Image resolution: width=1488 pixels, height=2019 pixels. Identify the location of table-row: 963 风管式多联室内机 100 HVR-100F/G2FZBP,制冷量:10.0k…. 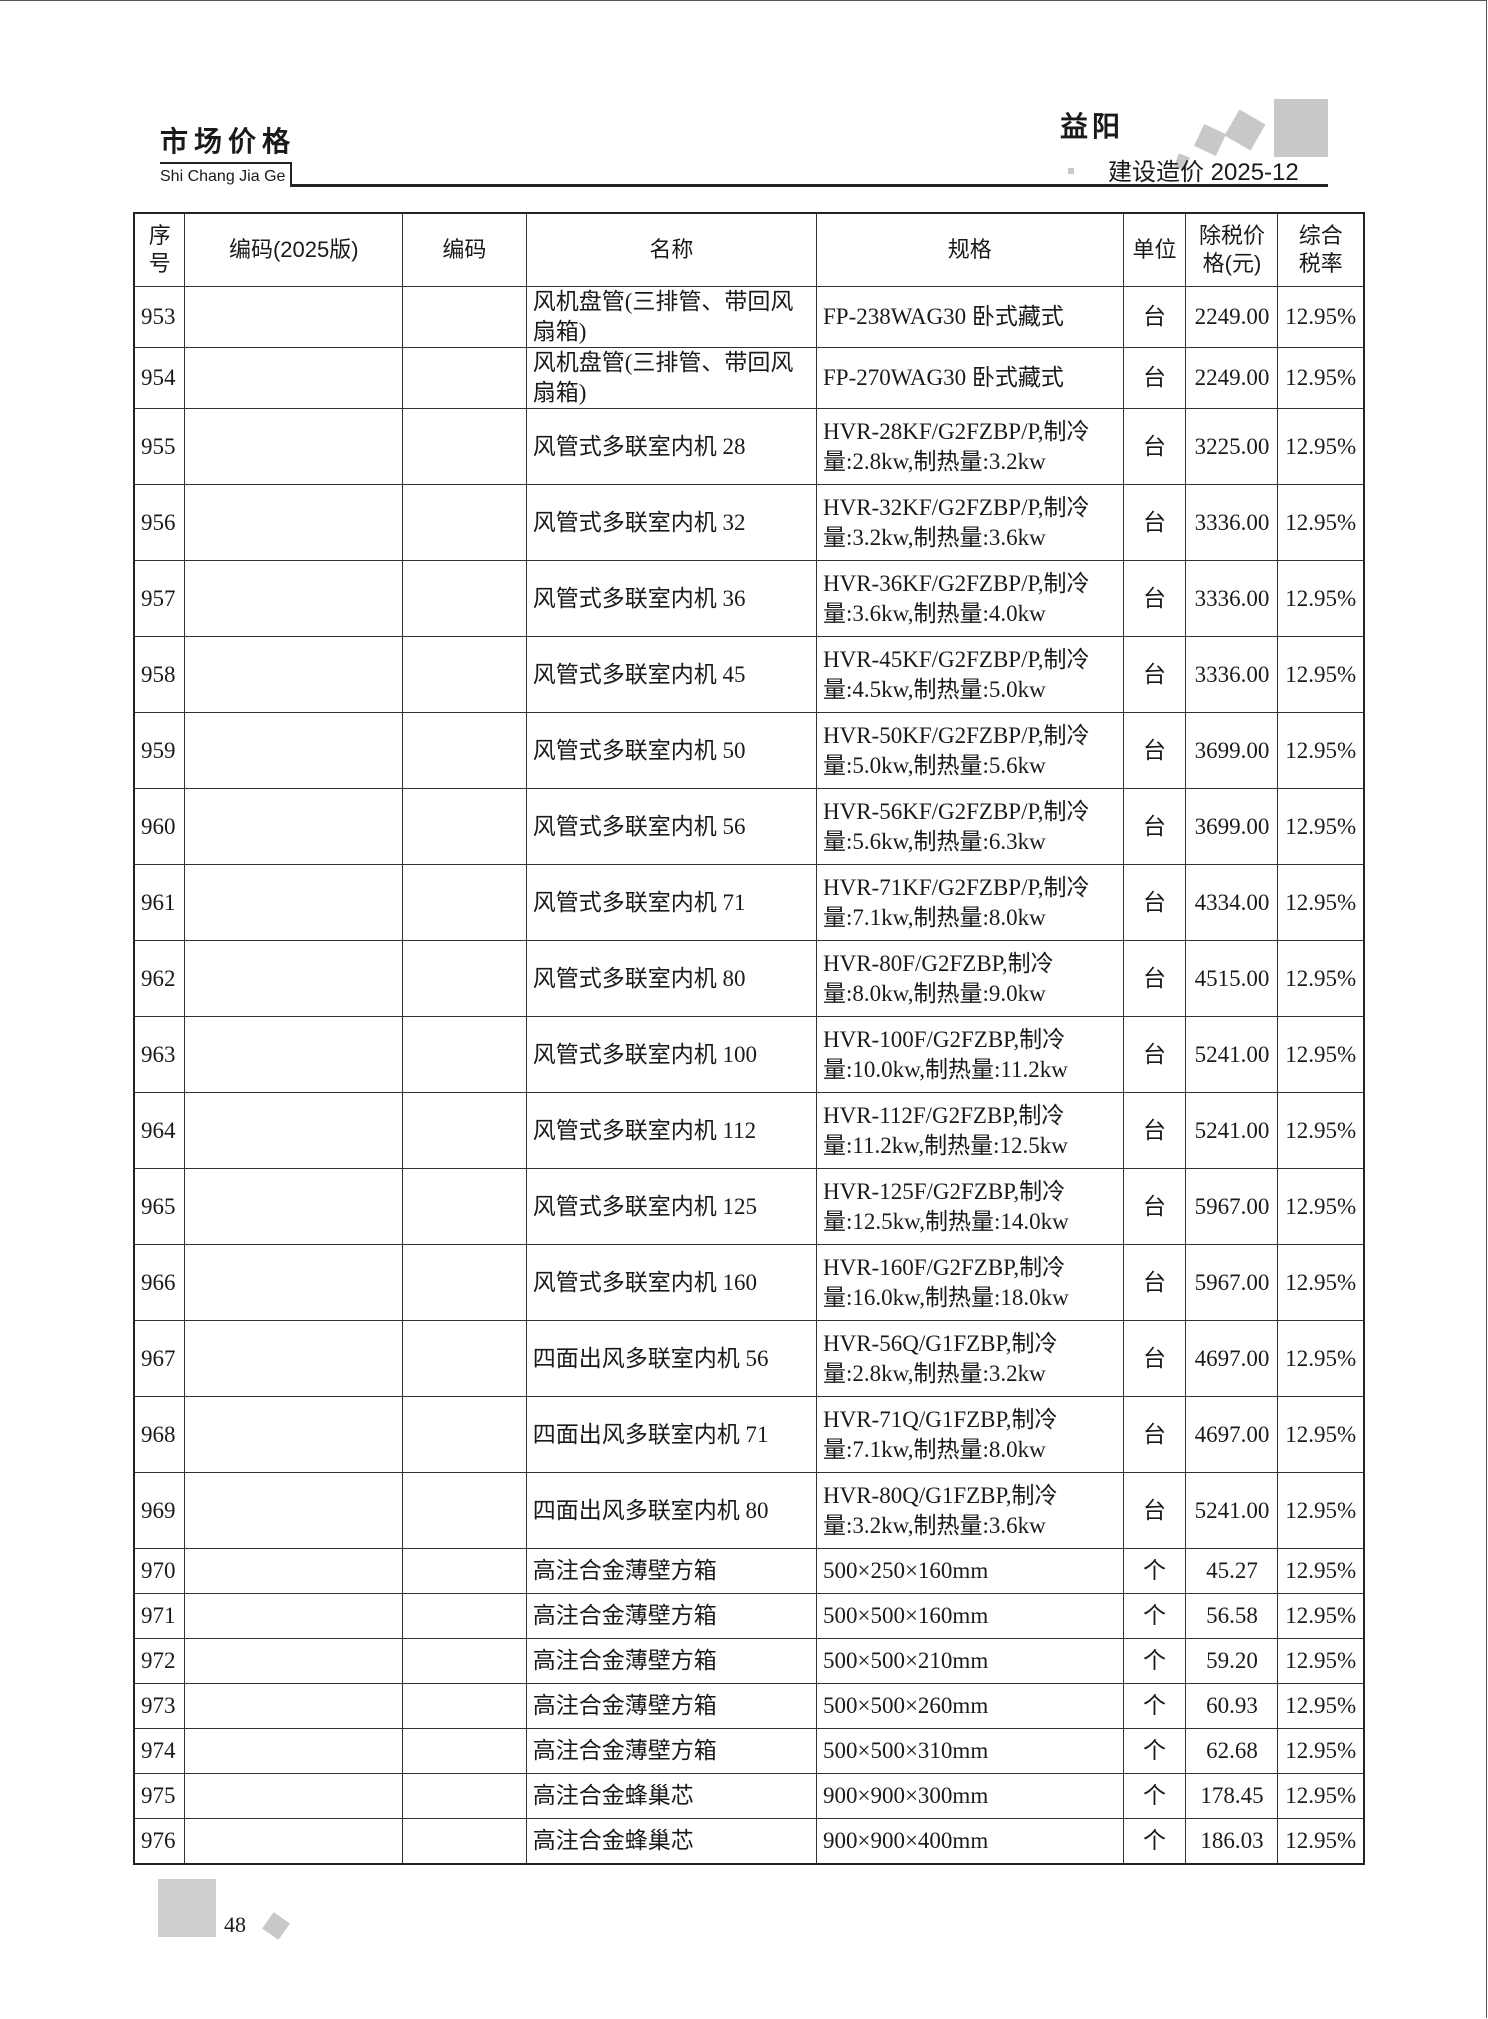
(749, 1054).